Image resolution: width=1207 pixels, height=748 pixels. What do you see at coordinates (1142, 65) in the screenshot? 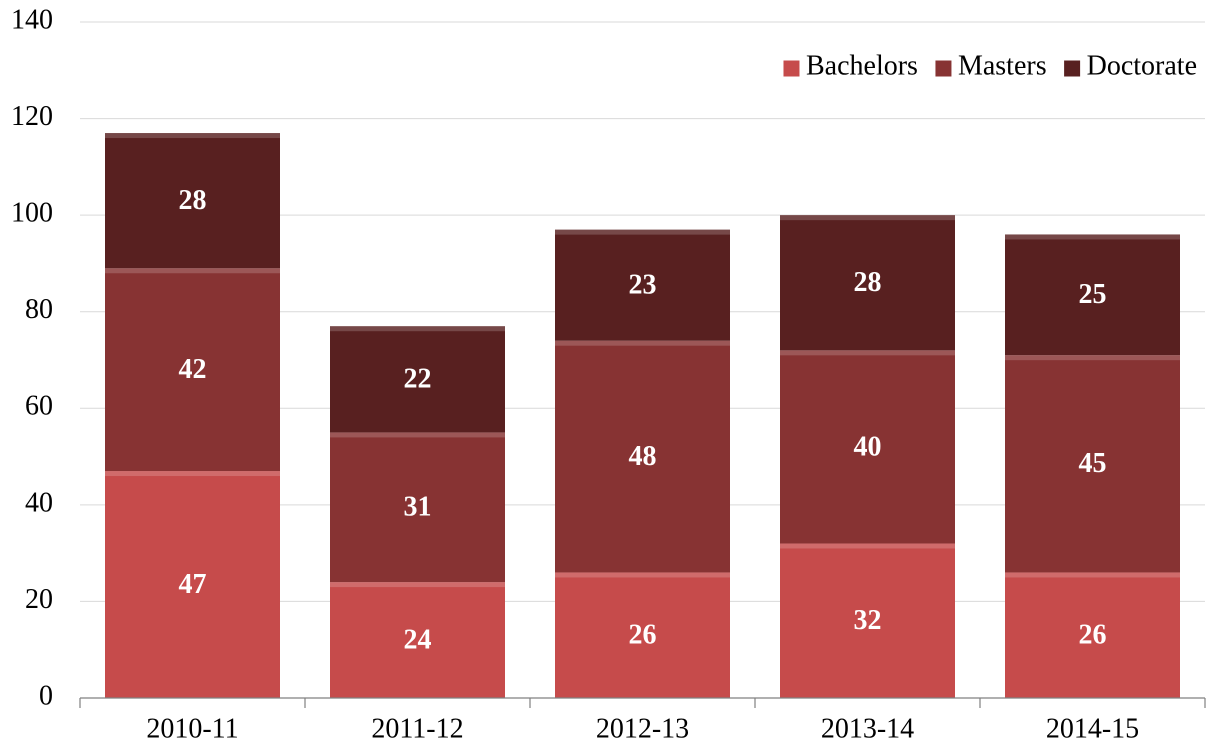
I see `legend-label: Doctorate` at bounding box center [1142, 65].